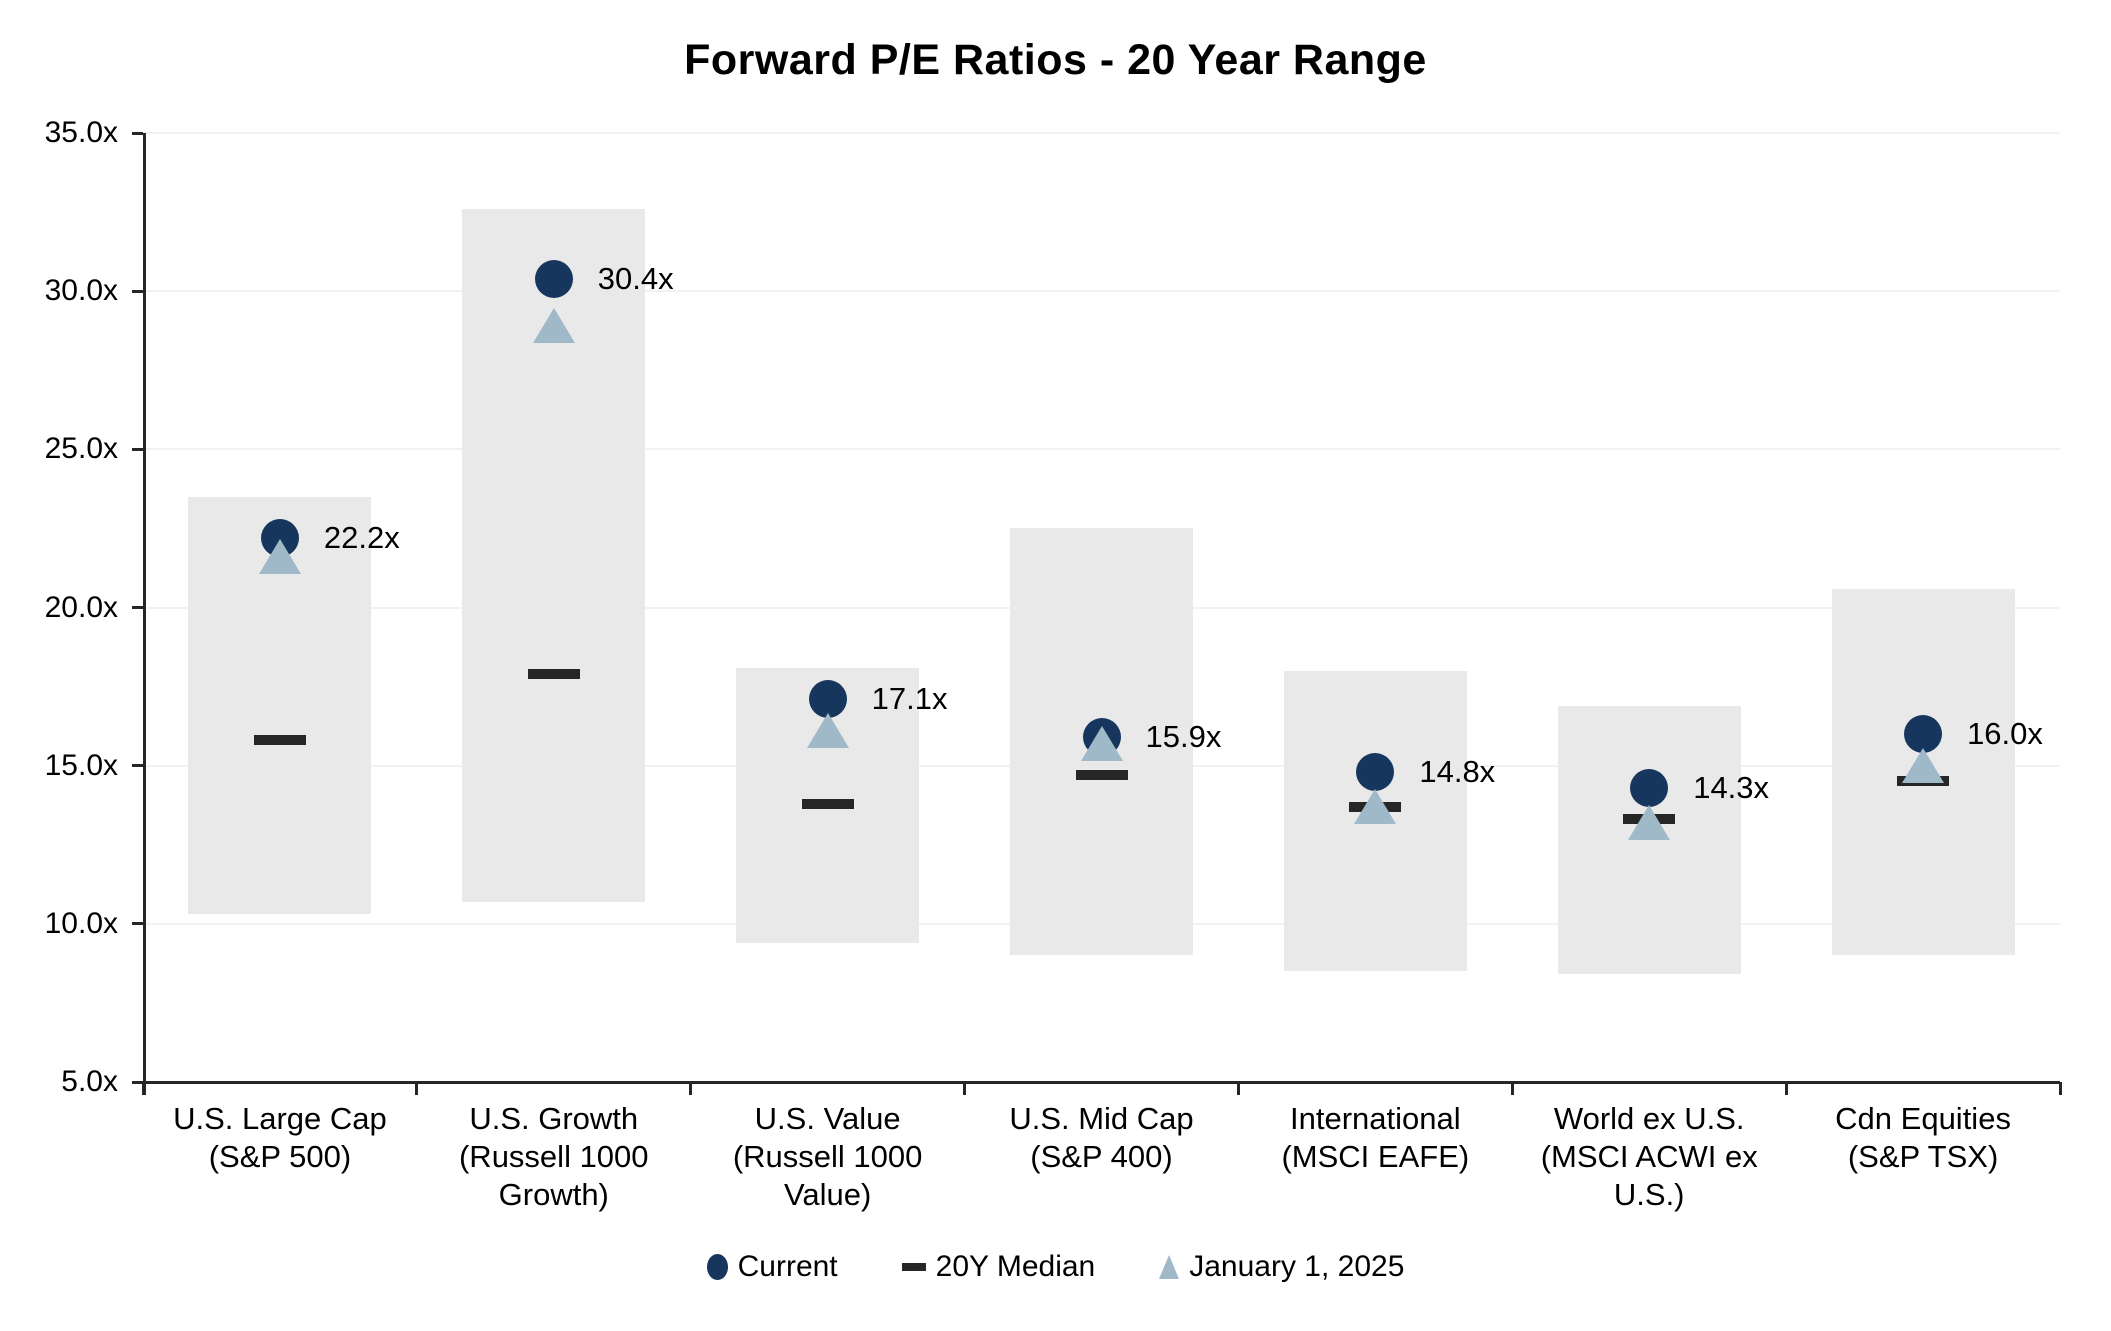 This screenshot has width=2111, height=1331. What do you see at coordinates (280, 1118) in the screenshot?
I see `category-label-line: U.S. Large Cap` at bounding box center [280, 1118].